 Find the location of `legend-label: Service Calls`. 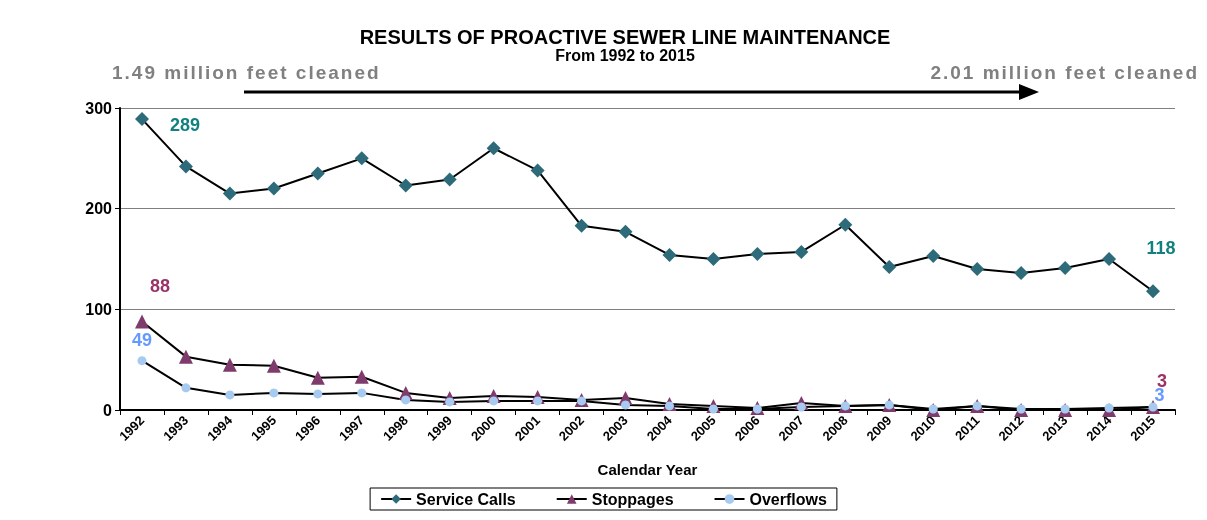

legend-label: Service Calls is located at coordinates (466, 499).